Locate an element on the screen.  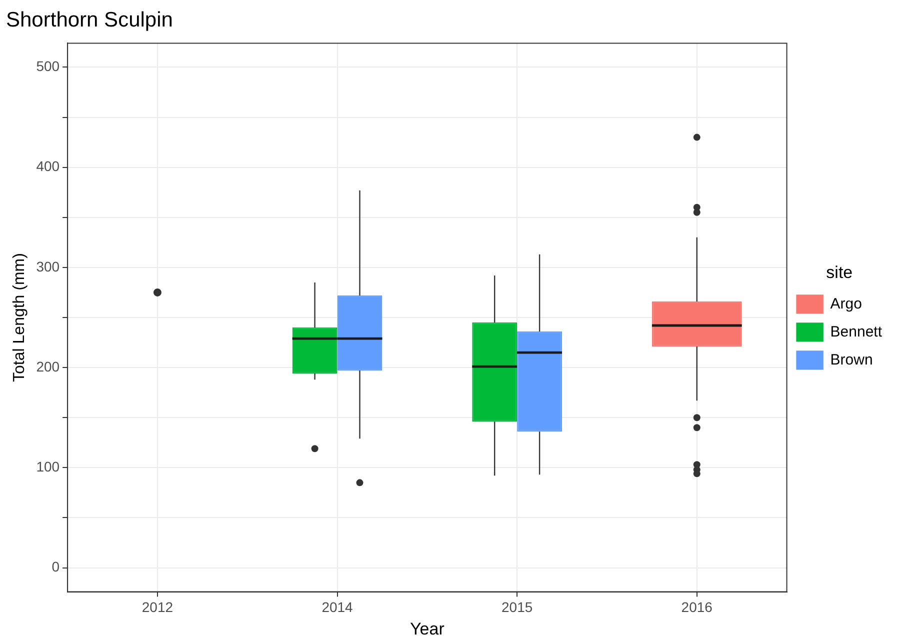
chart-title: Shorthorn Sculpin is located at coordinates (89, 20).